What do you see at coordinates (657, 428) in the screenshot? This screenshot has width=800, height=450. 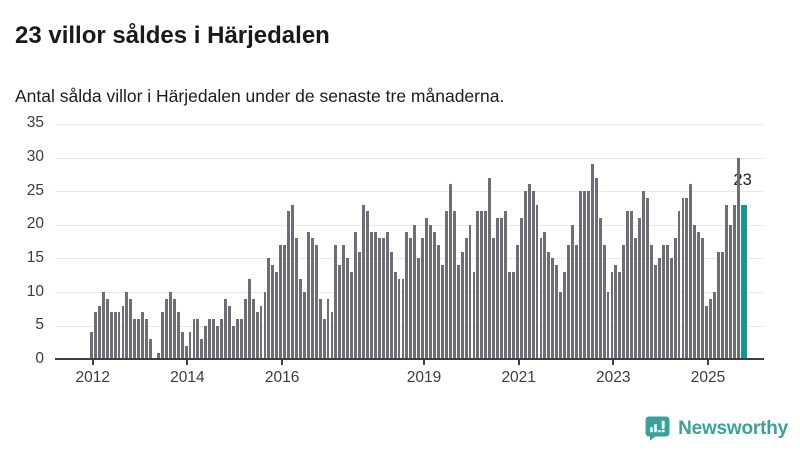 I see `newsworthy-bubble-icon` at bounding box center [657, 428].